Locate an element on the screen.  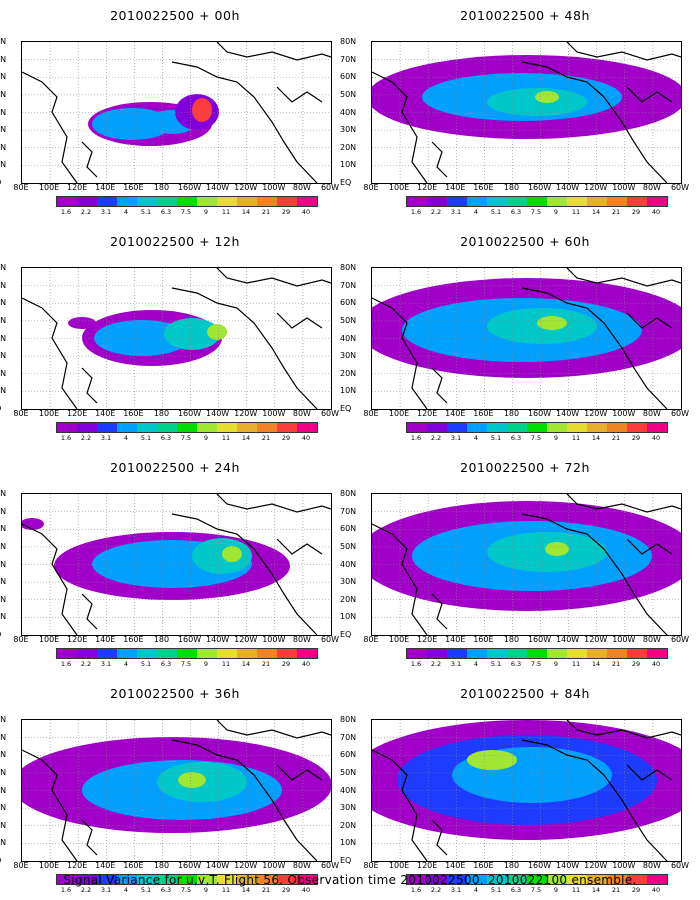
colorbar-label: 3.1 is located at coordinates (106, 438).